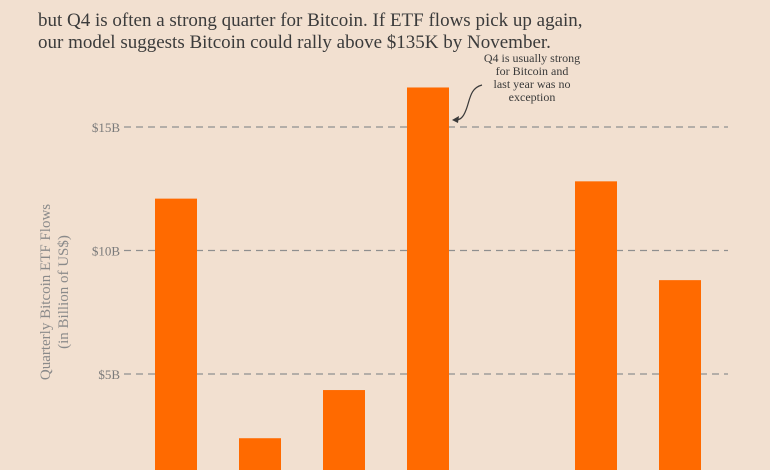 The width and height of the screenshot is (770, 470). I want to click on arrowhead-icon, so click(455, 119).